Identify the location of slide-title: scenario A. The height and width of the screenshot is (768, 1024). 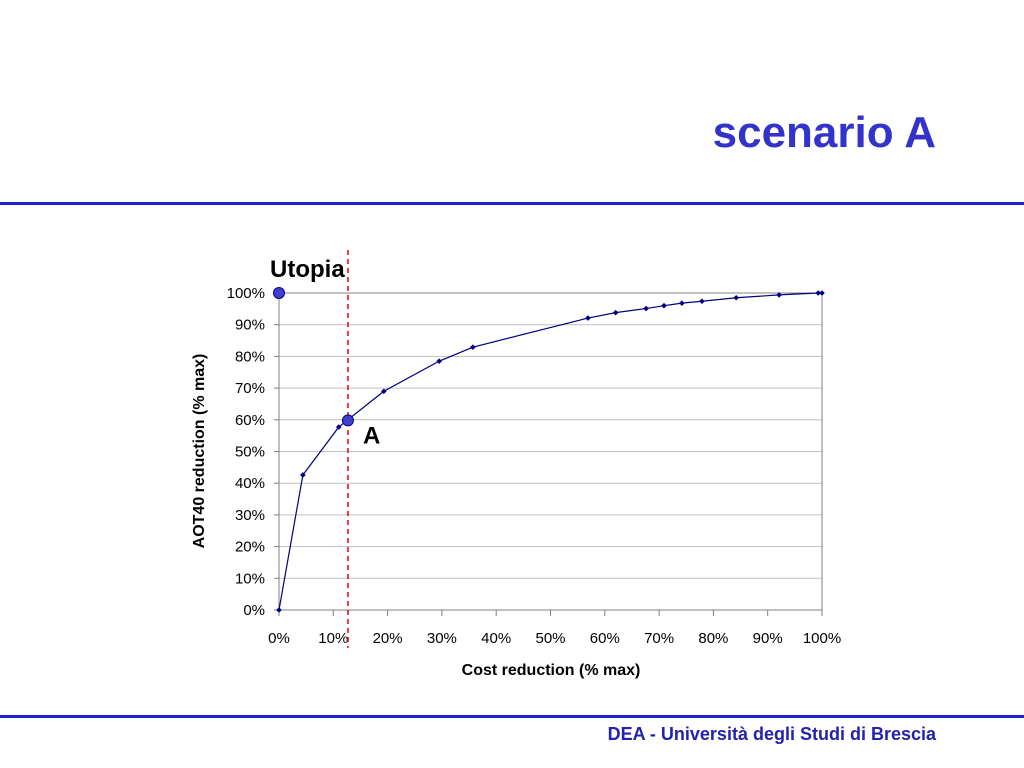
(824, 132).